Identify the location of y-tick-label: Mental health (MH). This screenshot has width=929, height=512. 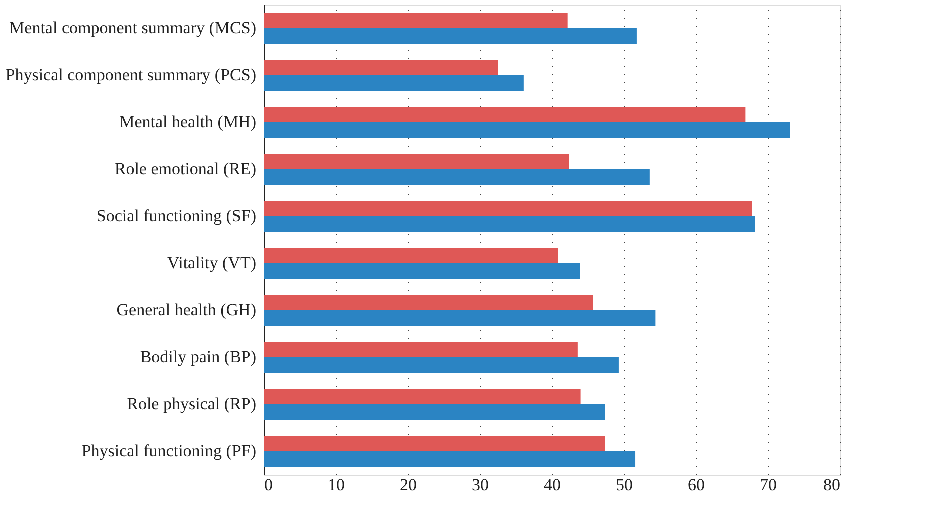
(188, 122).